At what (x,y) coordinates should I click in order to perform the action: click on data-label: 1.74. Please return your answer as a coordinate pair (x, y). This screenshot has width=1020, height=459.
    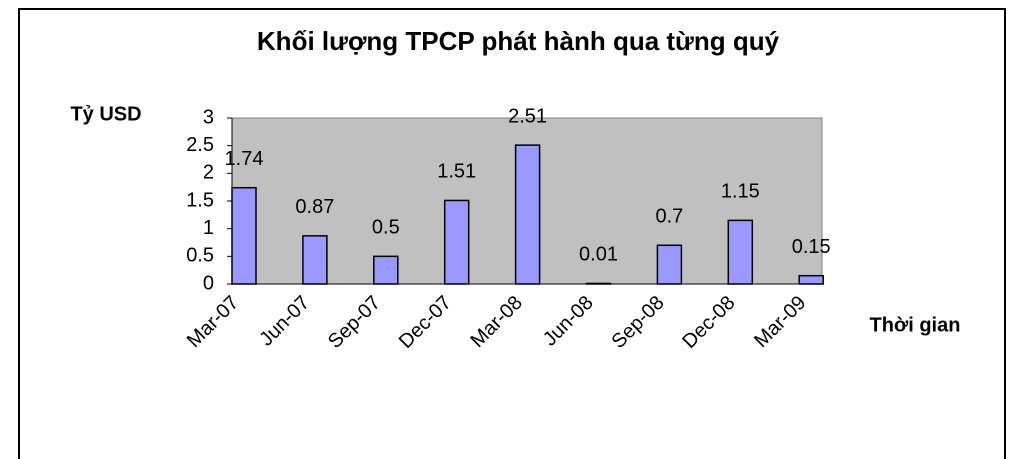
    Looking at the image, I should click on (244, 159).